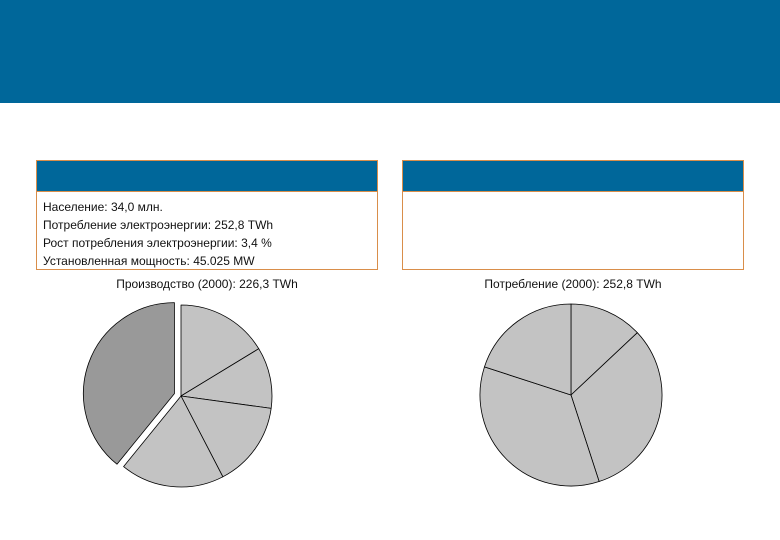 The width and height of the screenshot is (780, 540). Describe the element at coordinates (149, 261) in the screenshot. I see `installed-capacity-line: Установленная мощность: 45.025 MW` at that location.